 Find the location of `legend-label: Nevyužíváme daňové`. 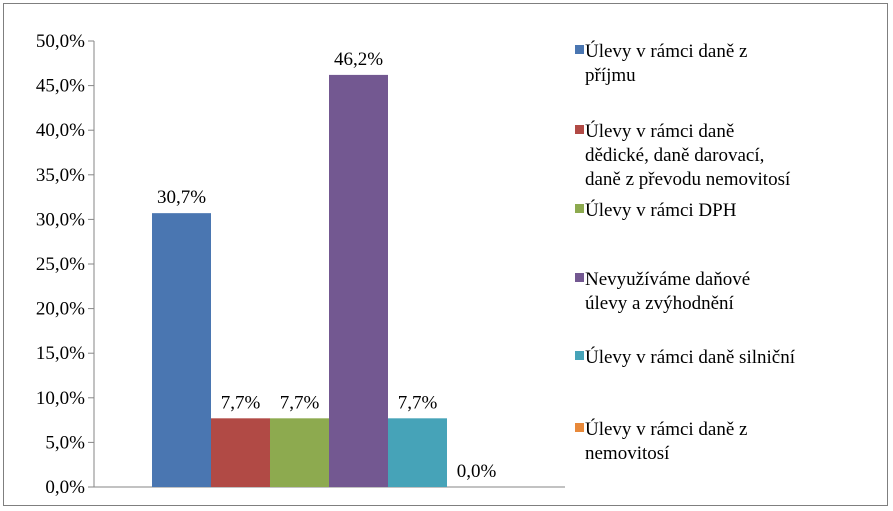

legend-label: Nevyužíváme daňové is located at coordinates (667, 279).